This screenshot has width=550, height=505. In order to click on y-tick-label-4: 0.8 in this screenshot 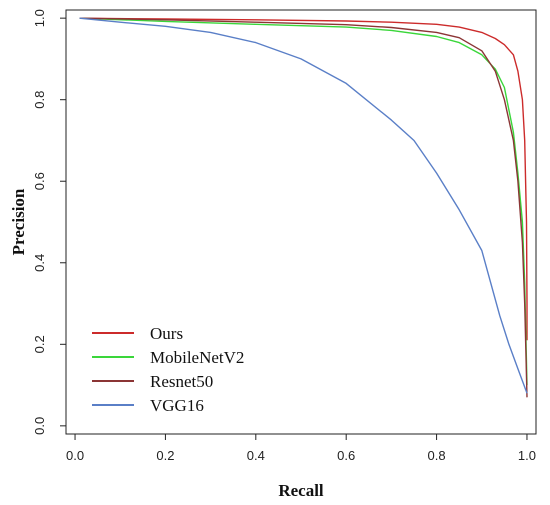, I will do `click(39, 100)`.